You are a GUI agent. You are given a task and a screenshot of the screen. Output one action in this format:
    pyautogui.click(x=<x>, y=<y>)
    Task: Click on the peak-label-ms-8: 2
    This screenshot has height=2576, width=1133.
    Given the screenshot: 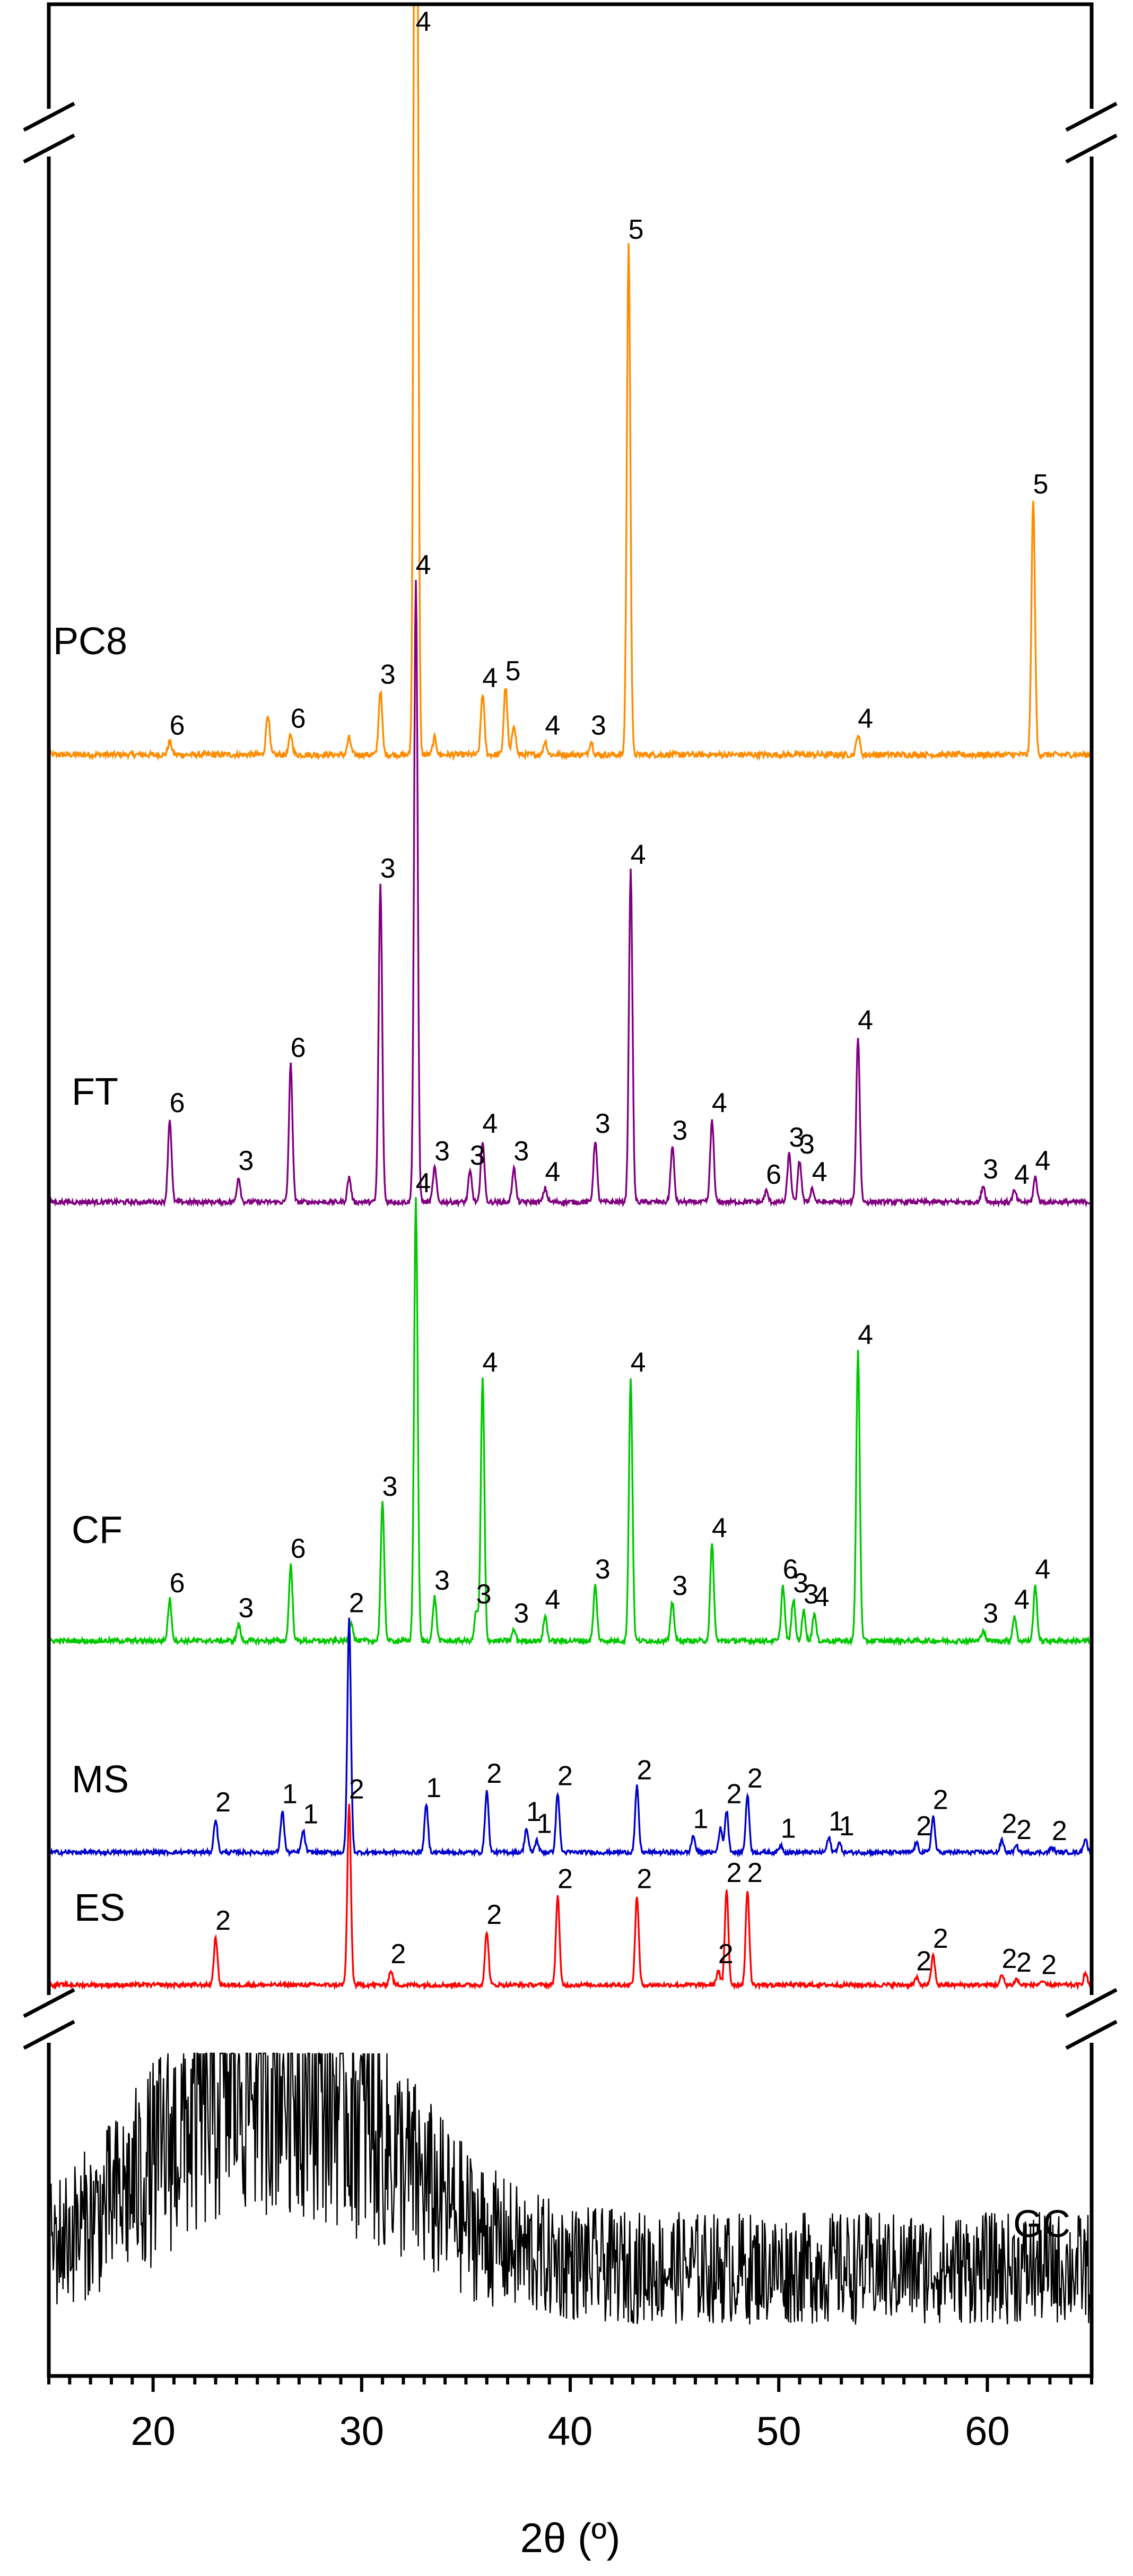 What is the action you would take?
    pyautogui.click(x=565, y=1776)
    